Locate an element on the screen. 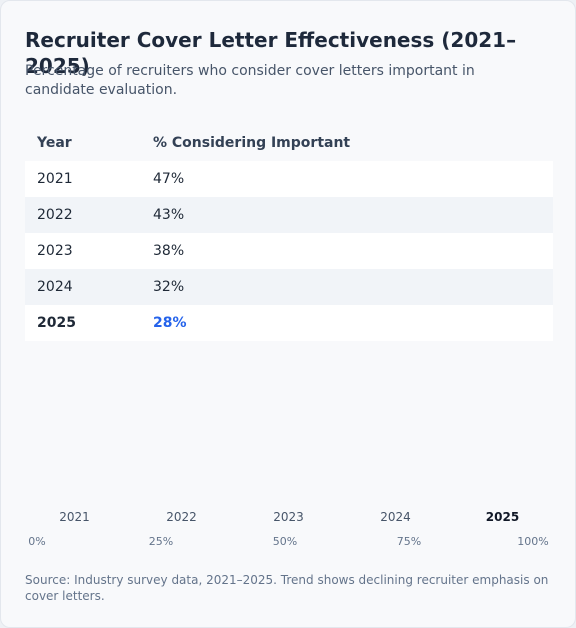 The image size is (576, 628). row-value: 32% is located at coordinates (347, 287).